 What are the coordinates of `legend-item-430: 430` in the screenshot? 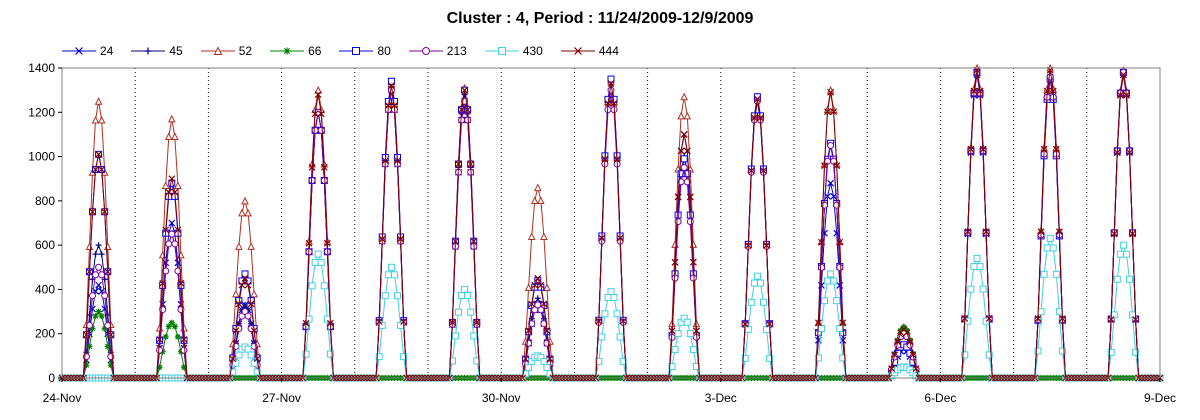 It's located at (513, 51).